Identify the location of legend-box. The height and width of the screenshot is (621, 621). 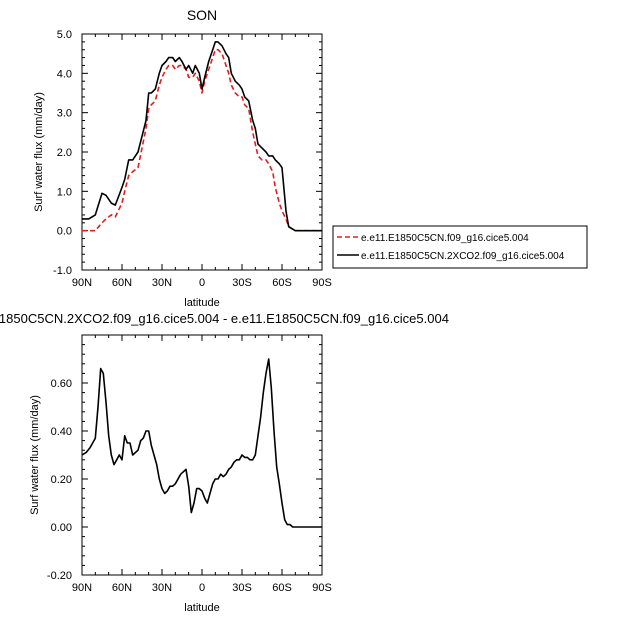
(460, 247).